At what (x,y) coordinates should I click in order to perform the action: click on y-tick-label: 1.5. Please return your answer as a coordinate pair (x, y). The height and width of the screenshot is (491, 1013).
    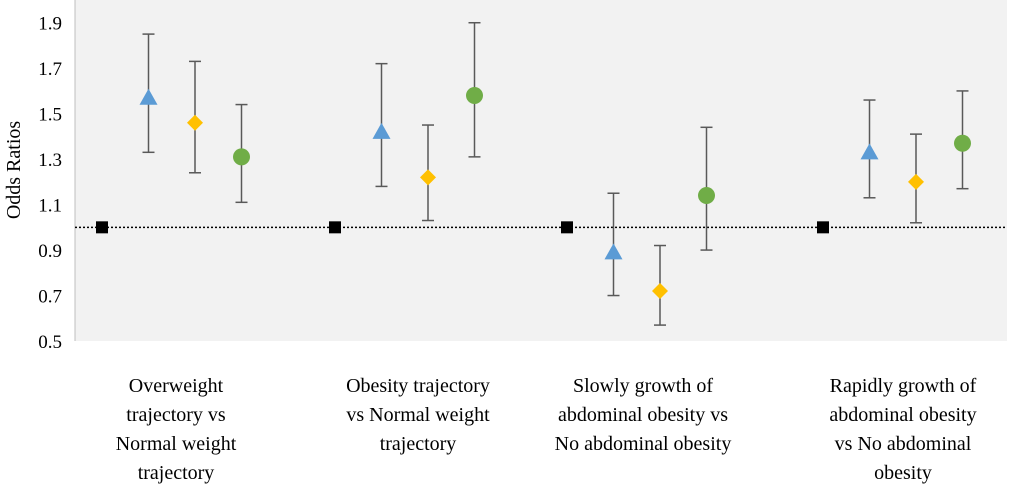
    Looking at the image, I should click on (50, 115).